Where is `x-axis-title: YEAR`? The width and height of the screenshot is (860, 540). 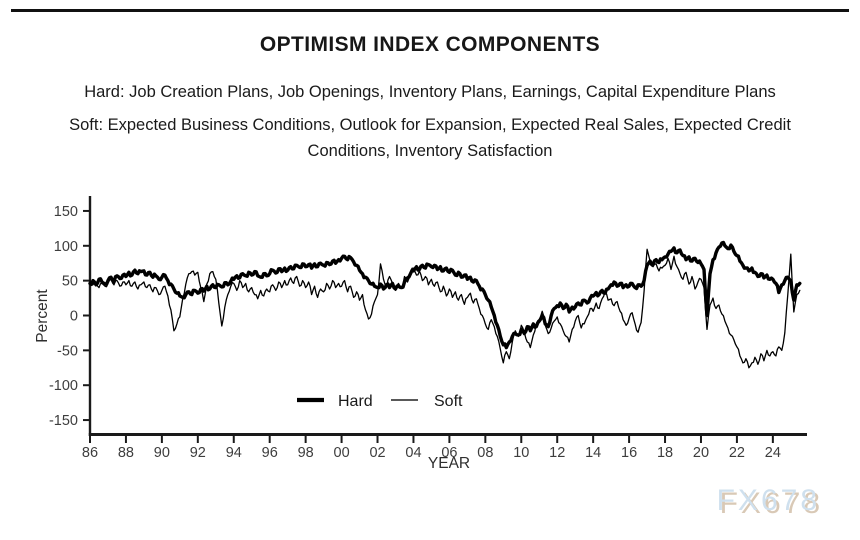
x-axis-title: YEAR is located at coordinates (449, 463).